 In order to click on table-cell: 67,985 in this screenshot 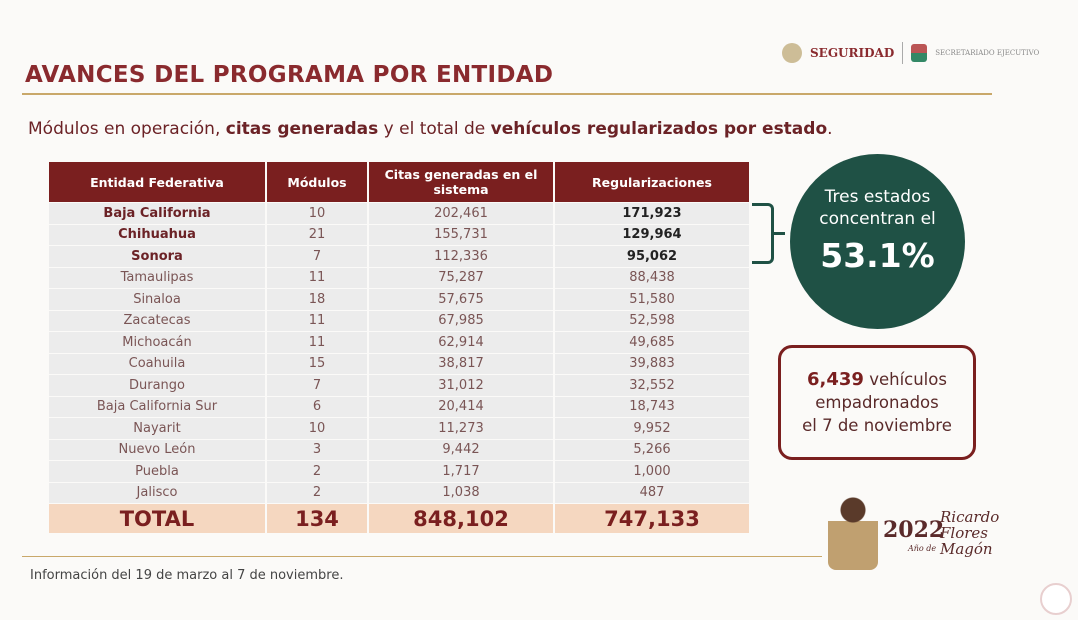, I will do `click(461, 320)`.